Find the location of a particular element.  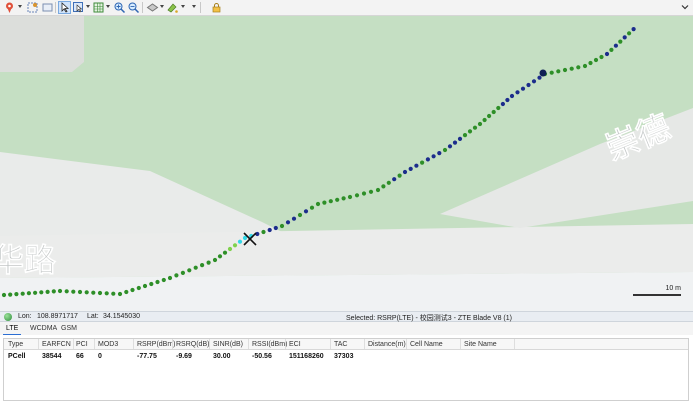

zoom-out-icon is located at coordinates (133, 7).